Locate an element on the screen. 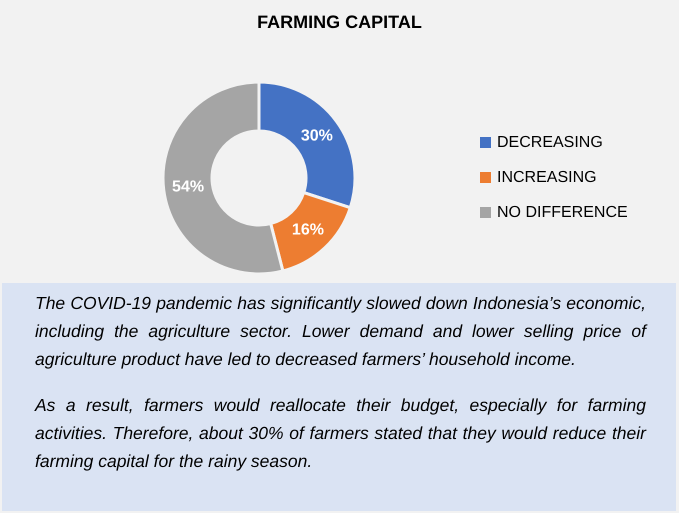 The width and height of the screenshot is (679, 513). data-label: 54% is located at coordinates (188, 187).